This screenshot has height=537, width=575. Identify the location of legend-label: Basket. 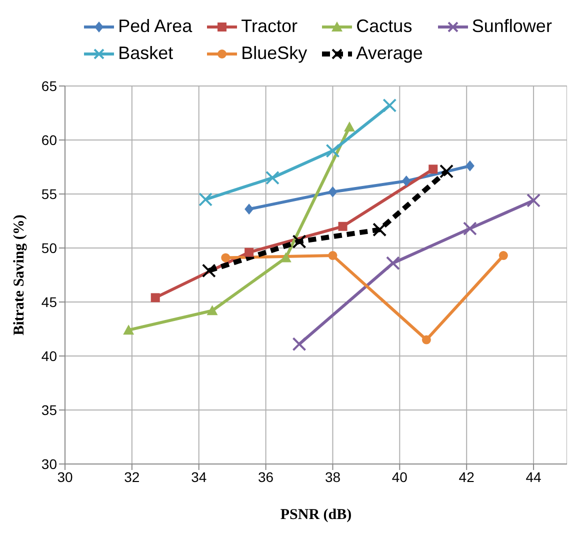
(146, 53).